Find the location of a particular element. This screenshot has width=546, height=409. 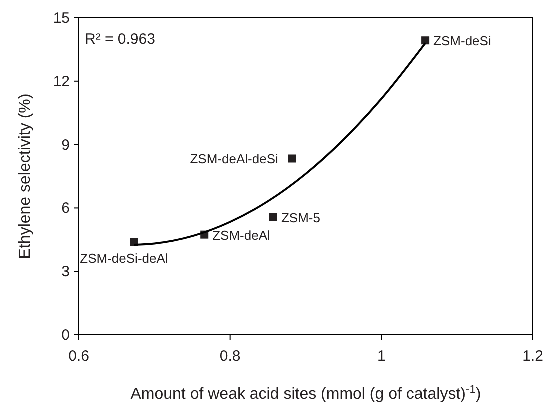

y-tick-label: 3 is located at coordinates (66, 272).